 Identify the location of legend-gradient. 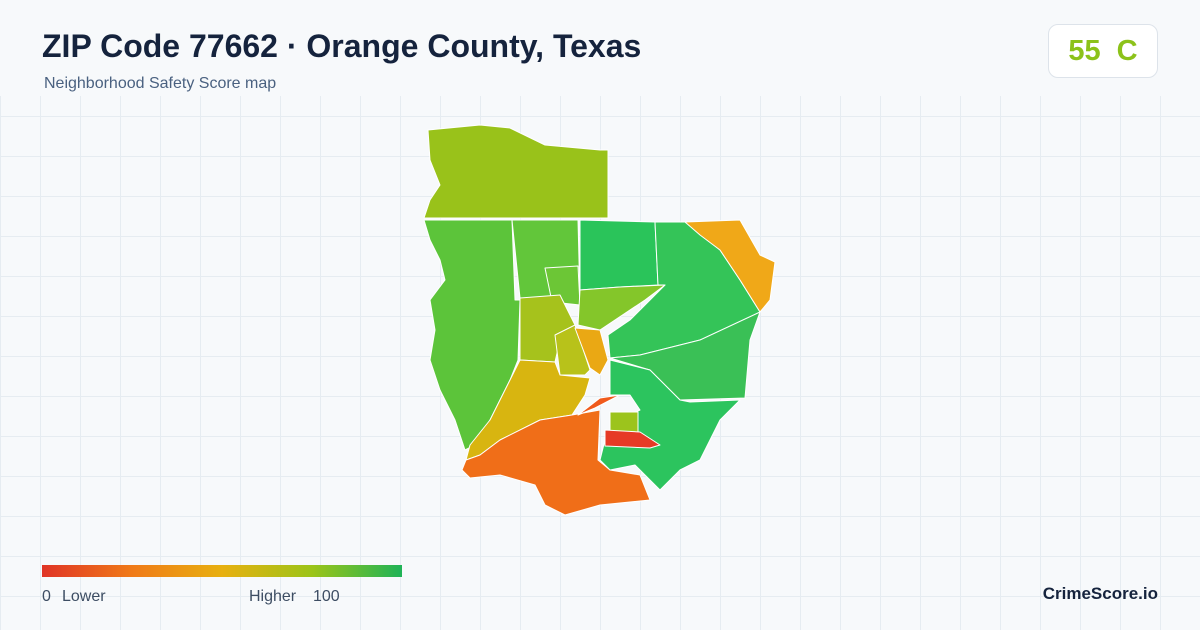
(222, 571).